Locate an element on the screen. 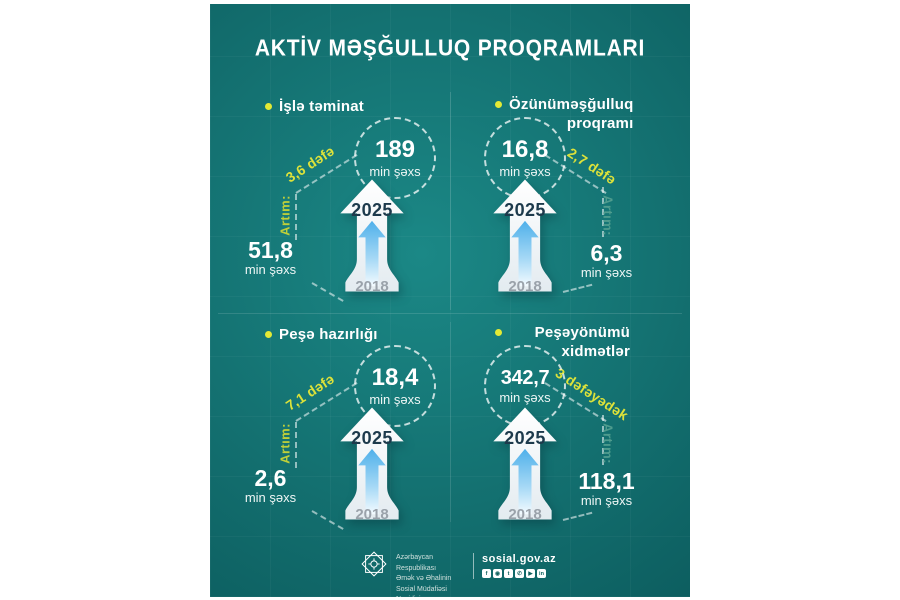 The height and width of the screenshot is (600, 900). section-header: Özünüməşğulluq proqramı is located at coordinates (564, 115).